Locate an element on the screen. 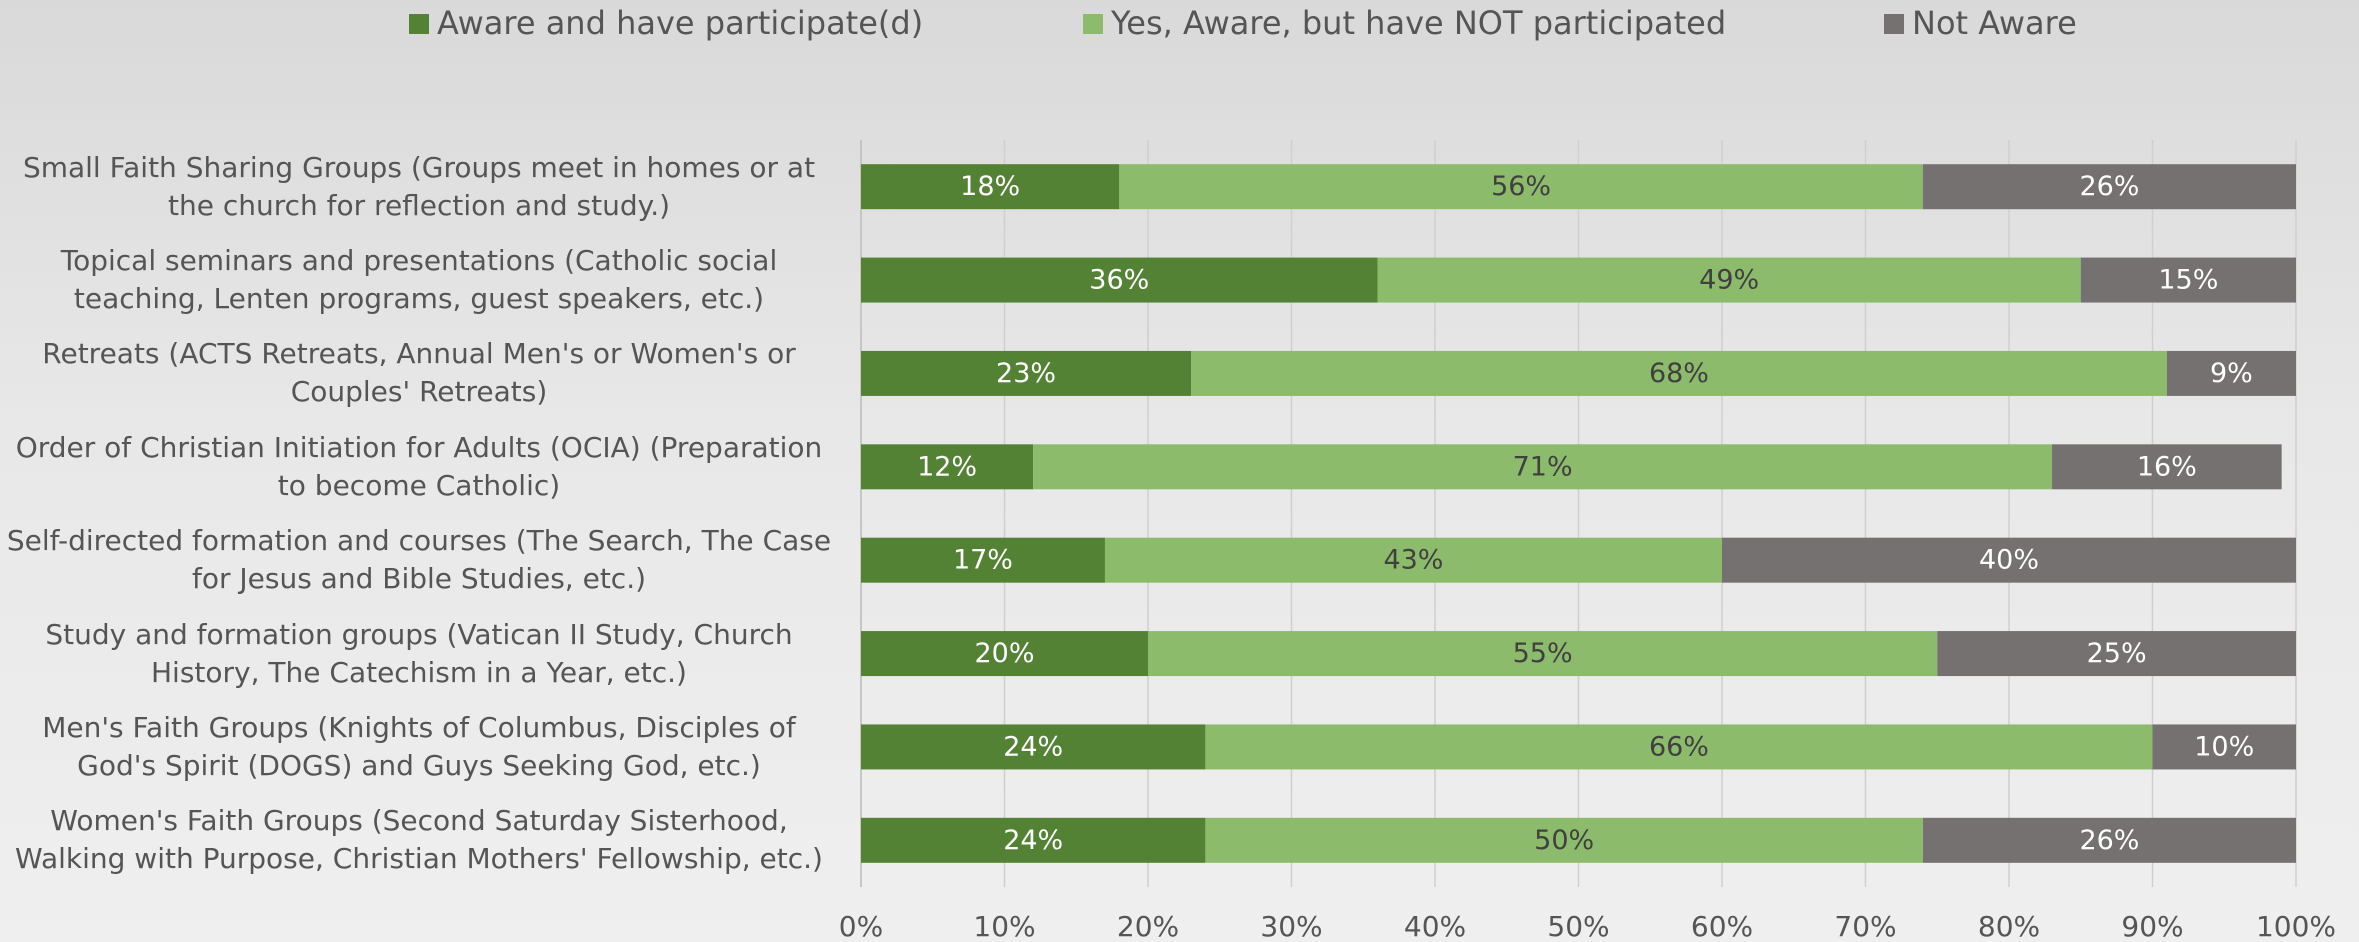  value-label: 23% is located at coordinates (1026, 373).